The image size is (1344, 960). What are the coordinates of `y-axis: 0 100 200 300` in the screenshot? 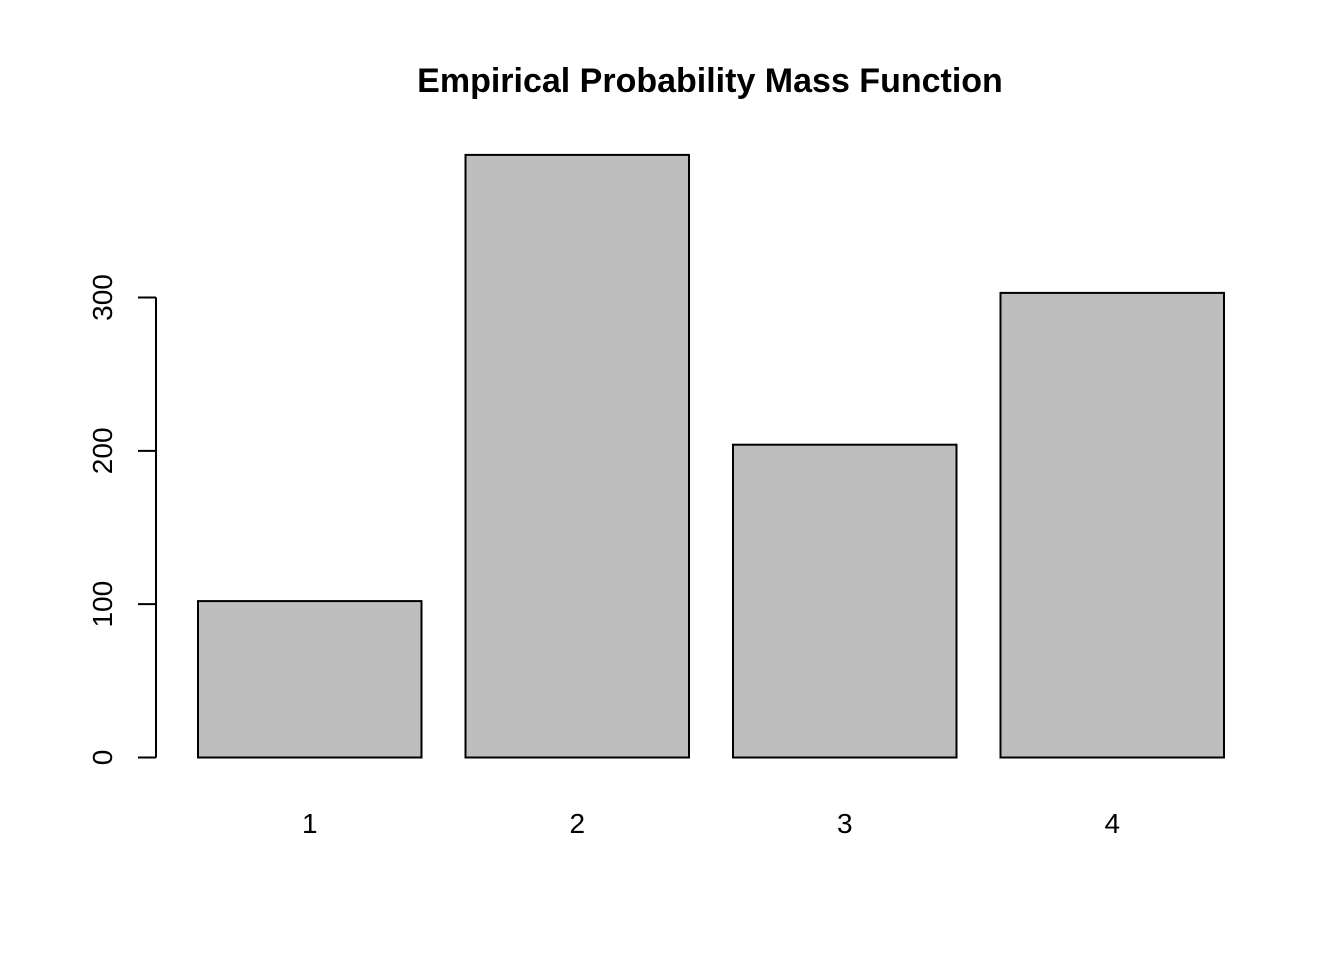 It's located at (122, 520).